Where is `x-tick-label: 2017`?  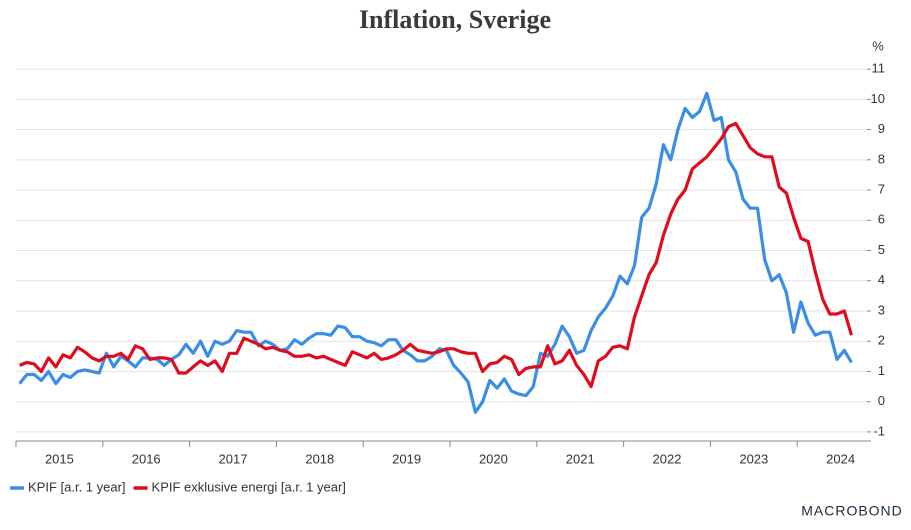
x-tick-label: 2017 is located at coordinates (233, 458).